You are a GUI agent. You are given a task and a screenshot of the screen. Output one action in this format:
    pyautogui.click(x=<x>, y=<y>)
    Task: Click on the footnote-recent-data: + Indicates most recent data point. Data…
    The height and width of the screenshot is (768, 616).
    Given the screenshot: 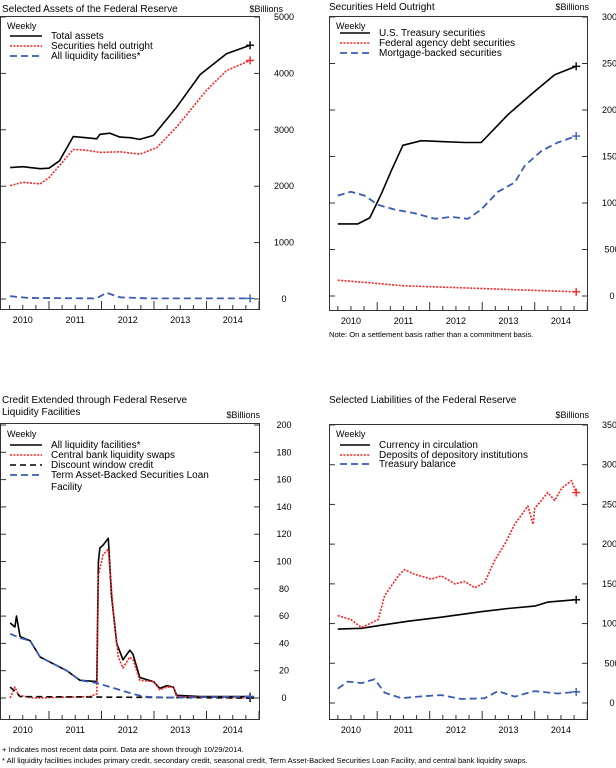 What is the action you would take?
    pyautogui.click(x=123, y=749)
    